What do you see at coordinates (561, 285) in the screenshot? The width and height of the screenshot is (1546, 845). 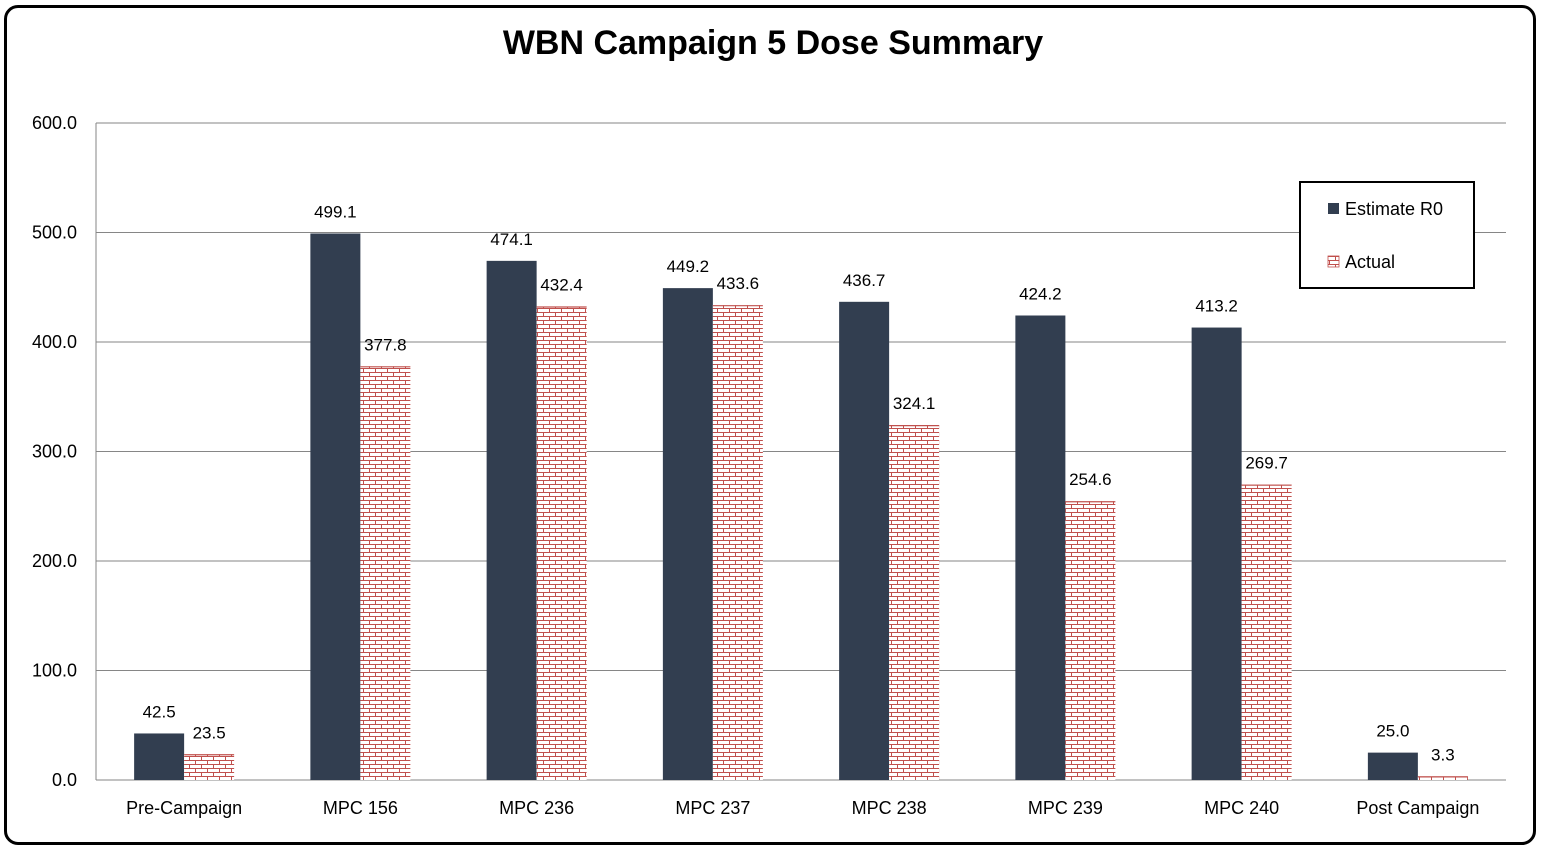 I see `data-label-actual: 432.4` at bounding box center [561, 285].